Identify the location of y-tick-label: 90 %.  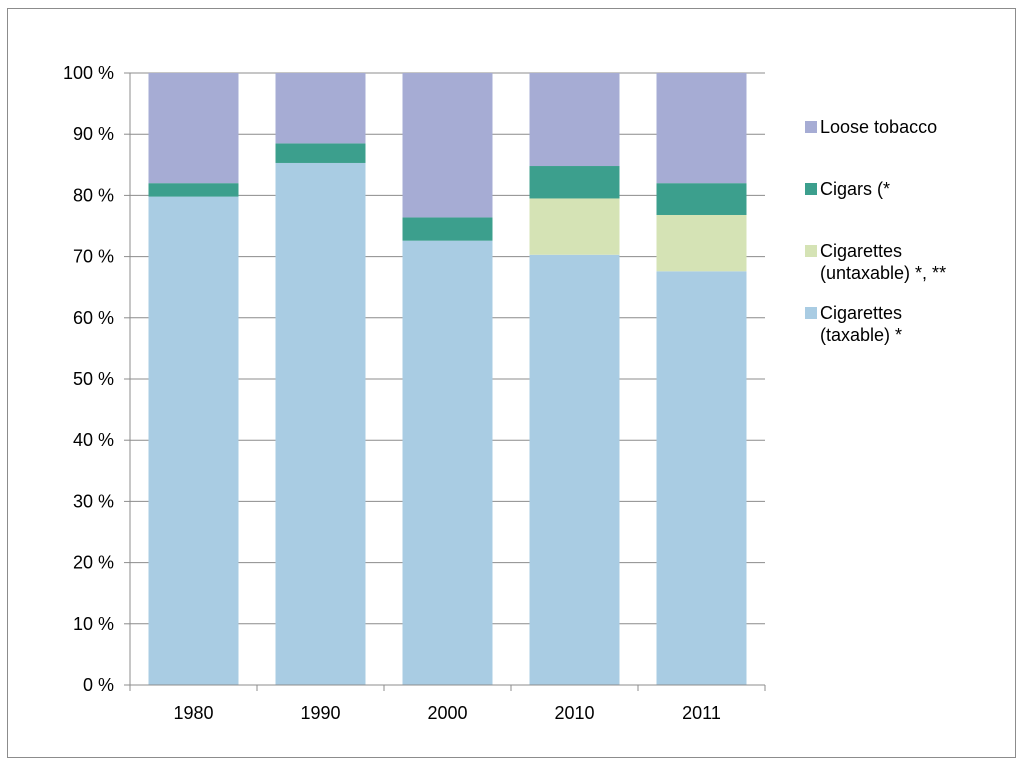
(93, 134).